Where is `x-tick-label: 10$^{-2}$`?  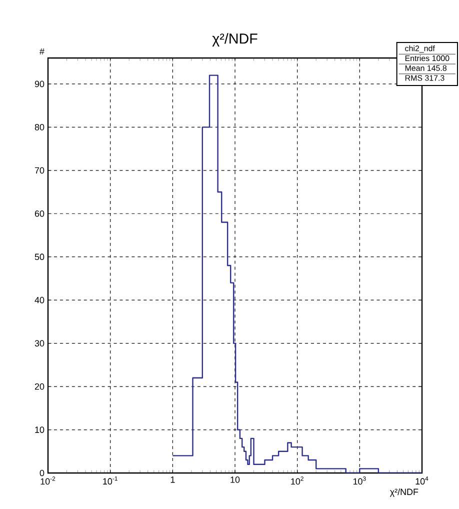
x-tick-label: 10$^{-2}$ is located at coordinates (48, 480).